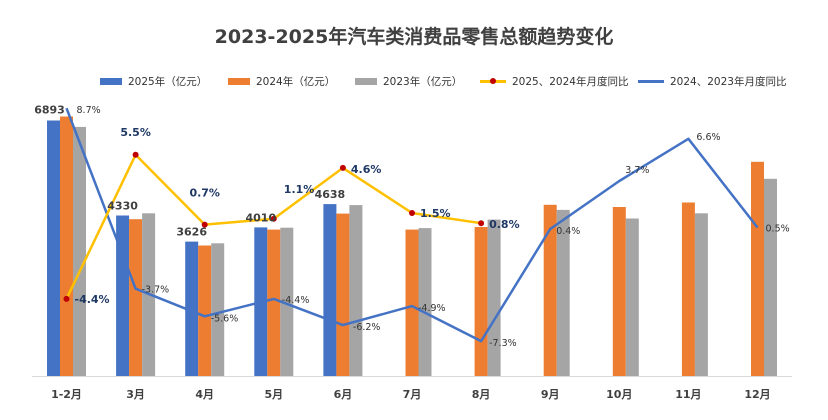 The height and width of the screenshot is (420, 828). What do you see at coordinates (423, 81) in the screenshot?
I see `legend-label-2023: 2023年（亿元）` at bounding box center [423, 81].